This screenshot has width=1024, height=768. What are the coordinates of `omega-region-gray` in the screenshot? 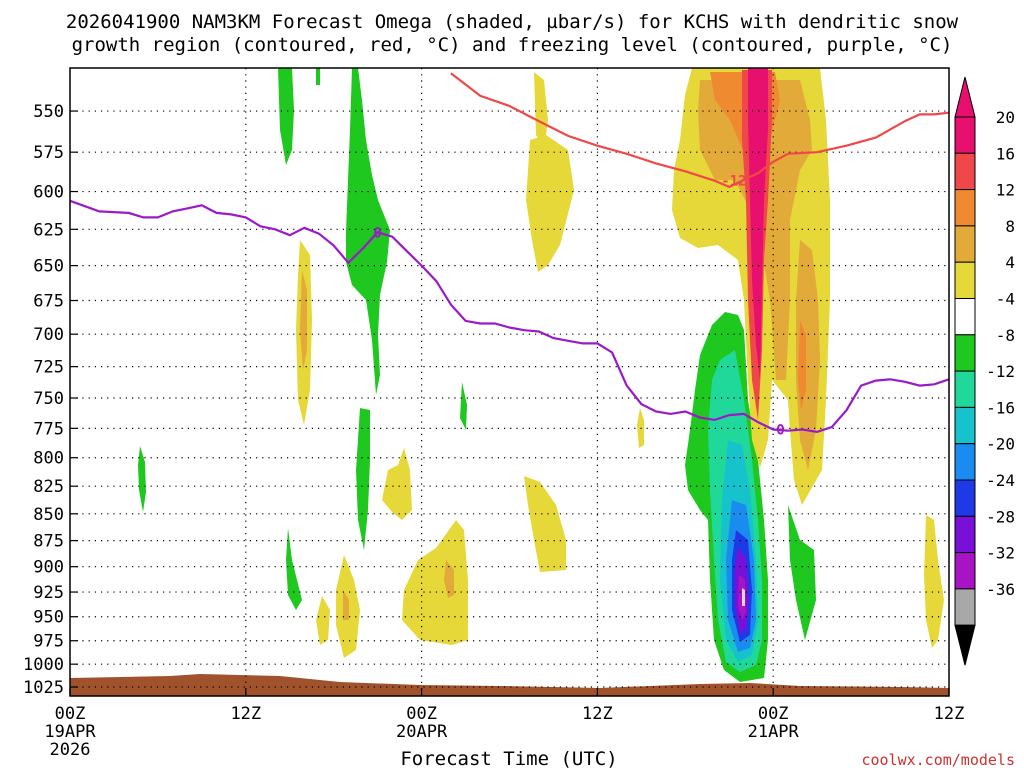 It's located at (743, 597).